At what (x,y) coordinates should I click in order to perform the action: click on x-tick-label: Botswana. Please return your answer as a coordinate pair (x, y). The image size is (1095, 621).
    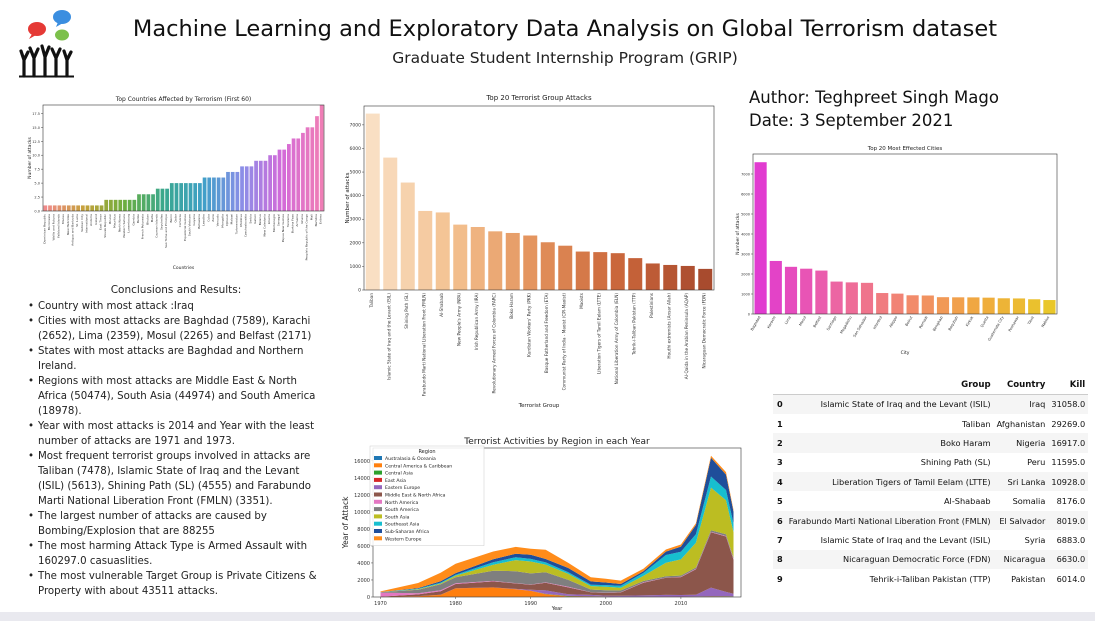
    Looking at the image, I should click on (199, 221).